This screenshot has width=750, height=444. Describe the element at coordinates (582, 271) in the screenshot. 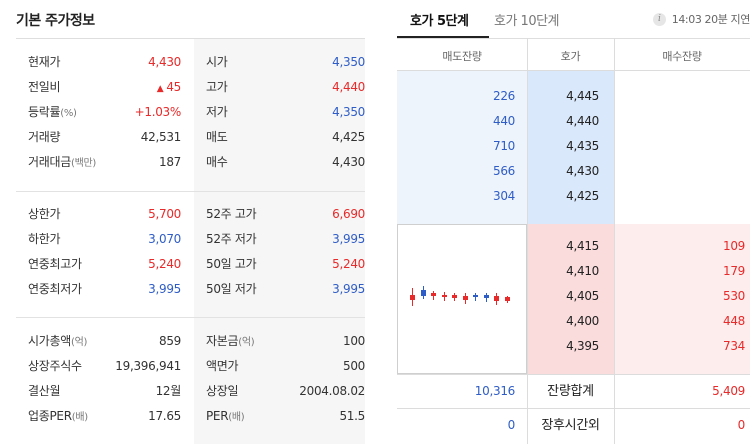

I see `bid-price: 4,410` at that location.